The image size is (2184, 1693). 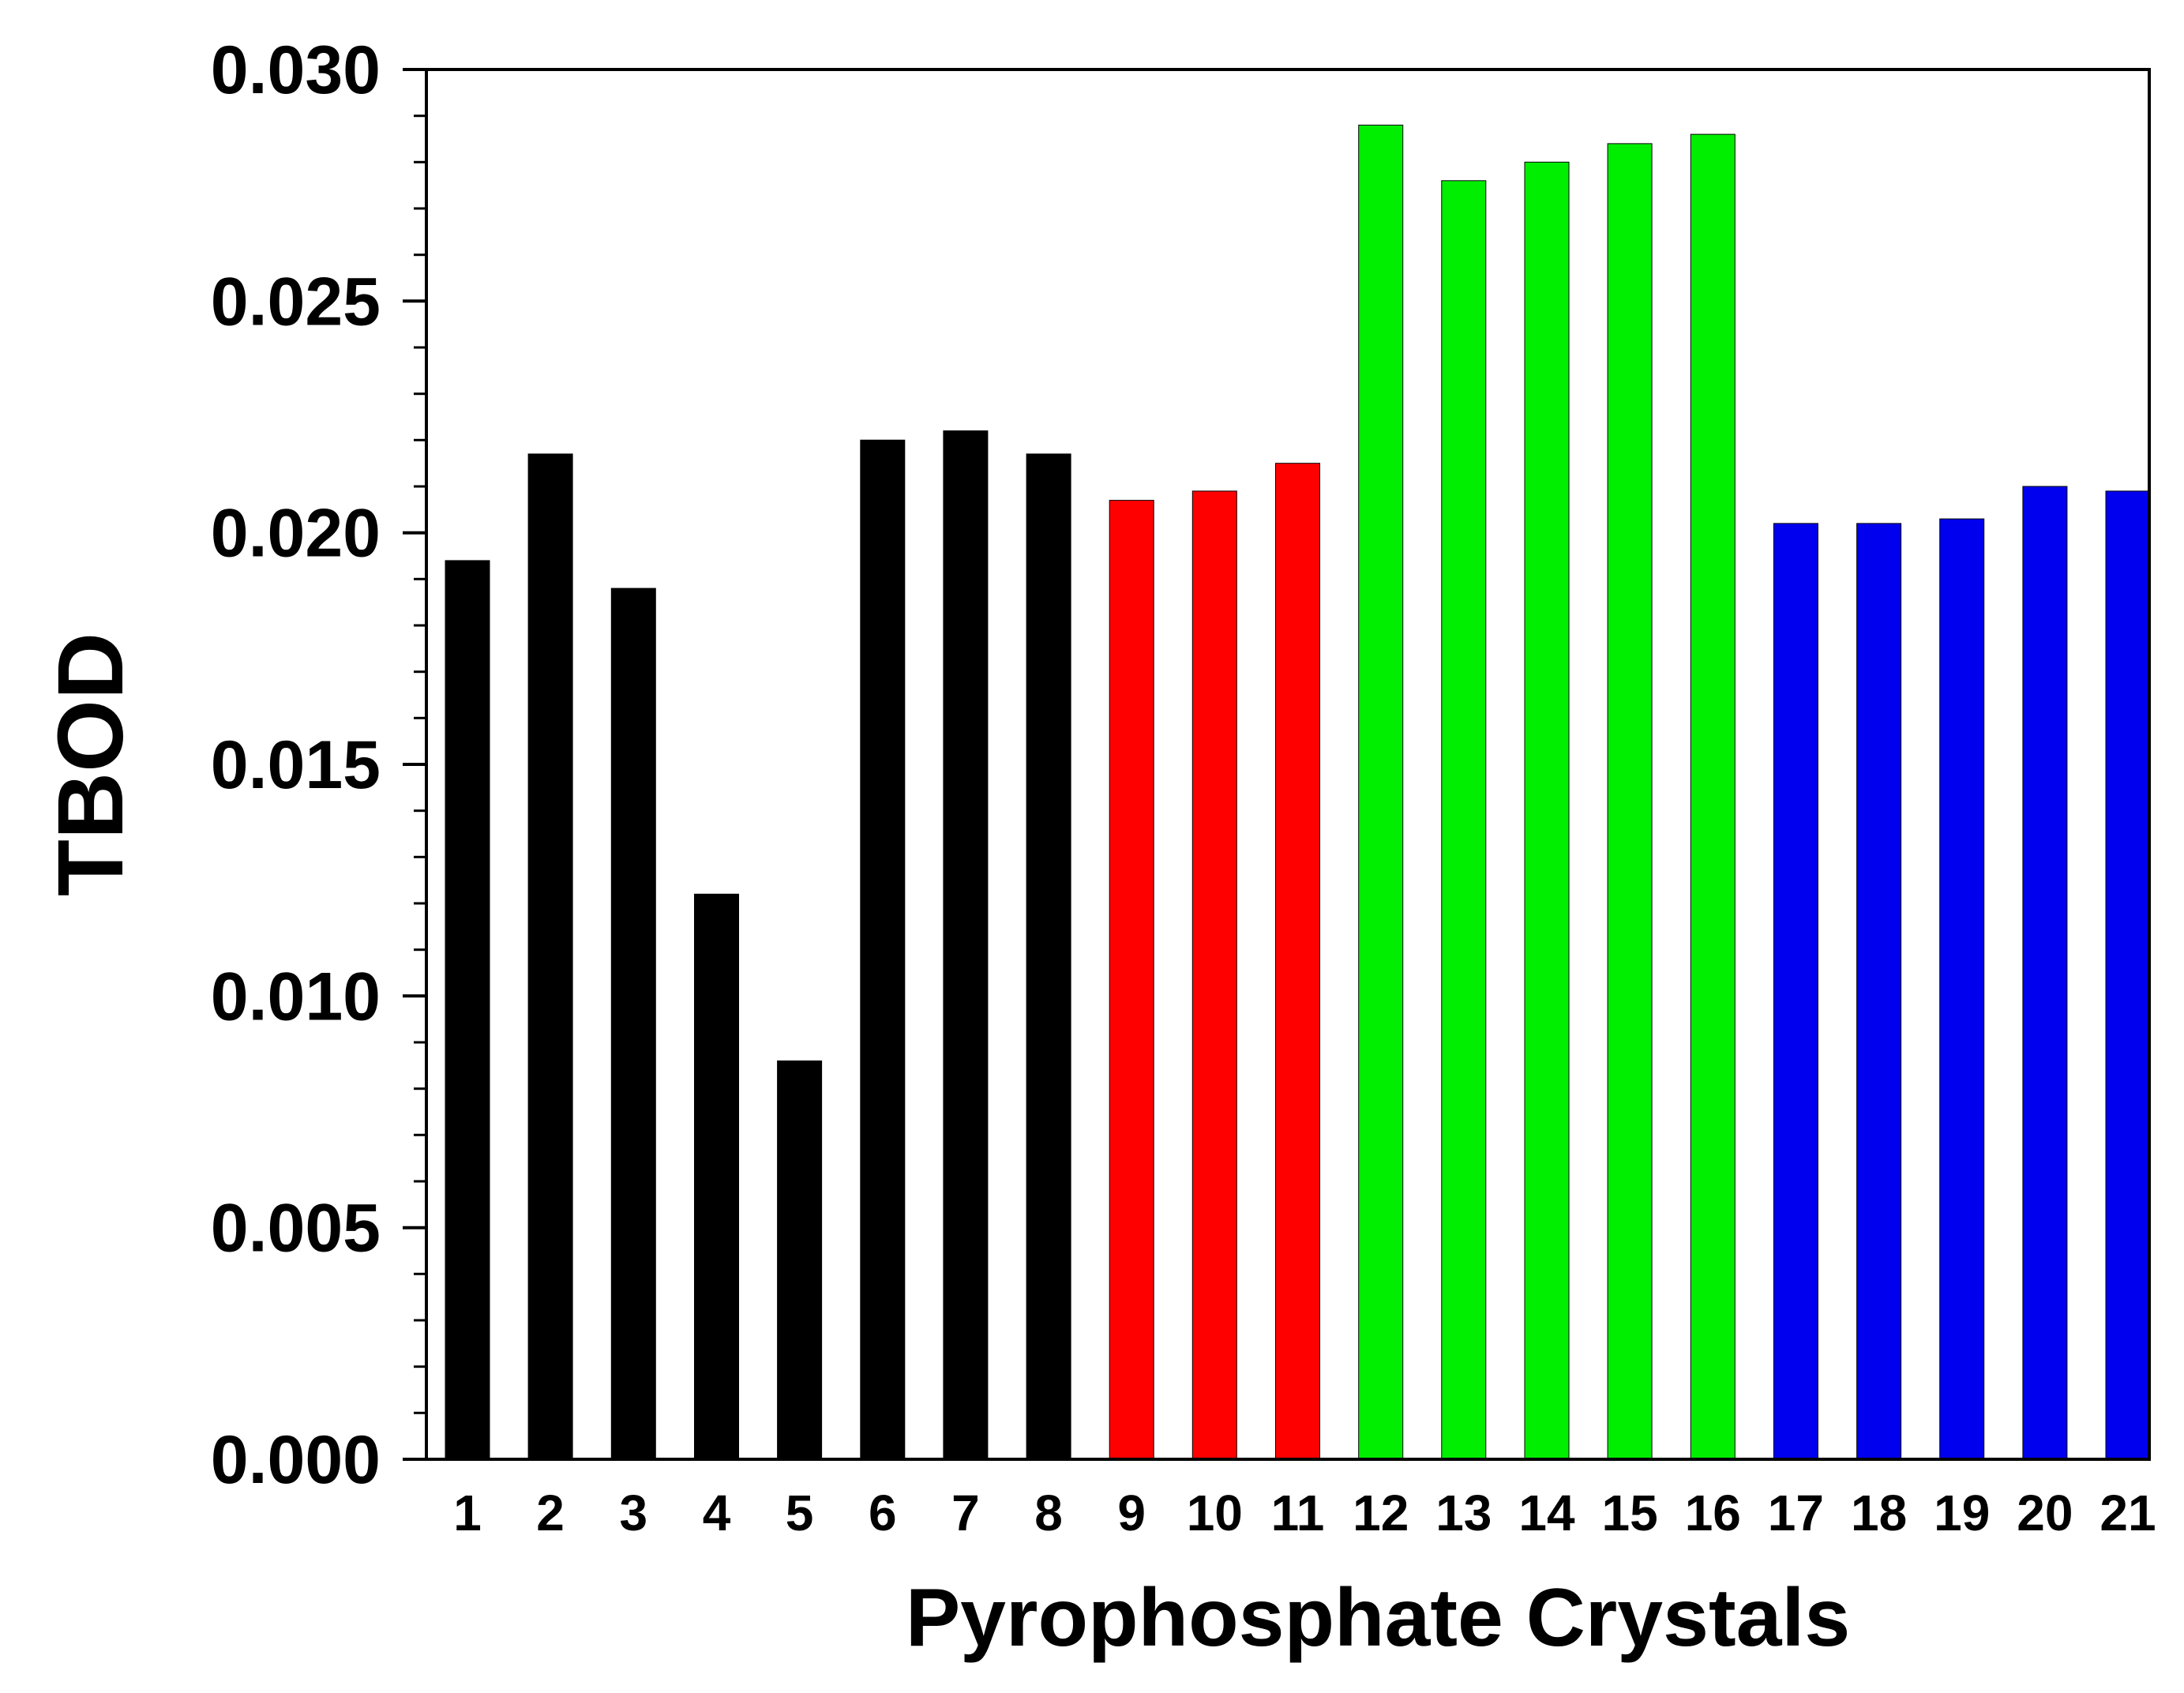 I want to click on y-tick-label: 0.020, so click(x=296, y=534).